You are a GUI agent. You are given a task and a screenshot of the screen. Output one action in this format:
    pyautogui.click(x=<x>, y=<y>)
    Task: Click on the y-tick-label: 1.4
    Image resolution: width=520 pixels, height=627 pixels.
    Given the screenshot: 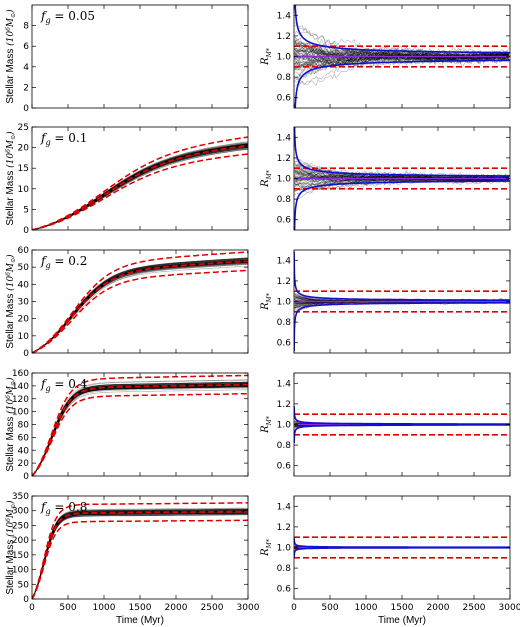 What is the action you would take?
    pyautogui.click(x=284, y=384)
    